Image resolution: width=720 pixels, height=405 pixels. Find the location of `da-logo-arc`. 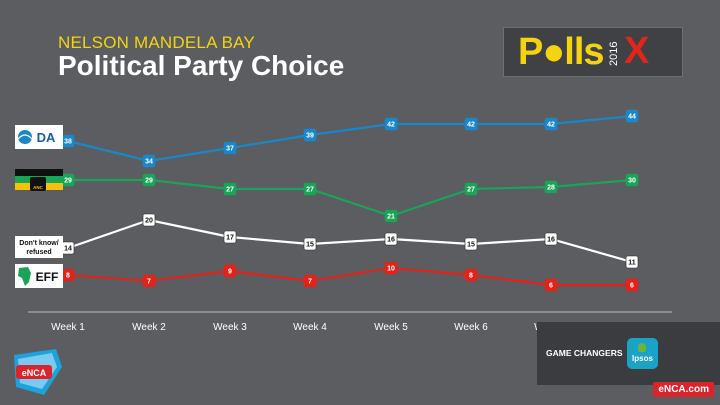

da-logo-arc is located at coordinates (25, 137).